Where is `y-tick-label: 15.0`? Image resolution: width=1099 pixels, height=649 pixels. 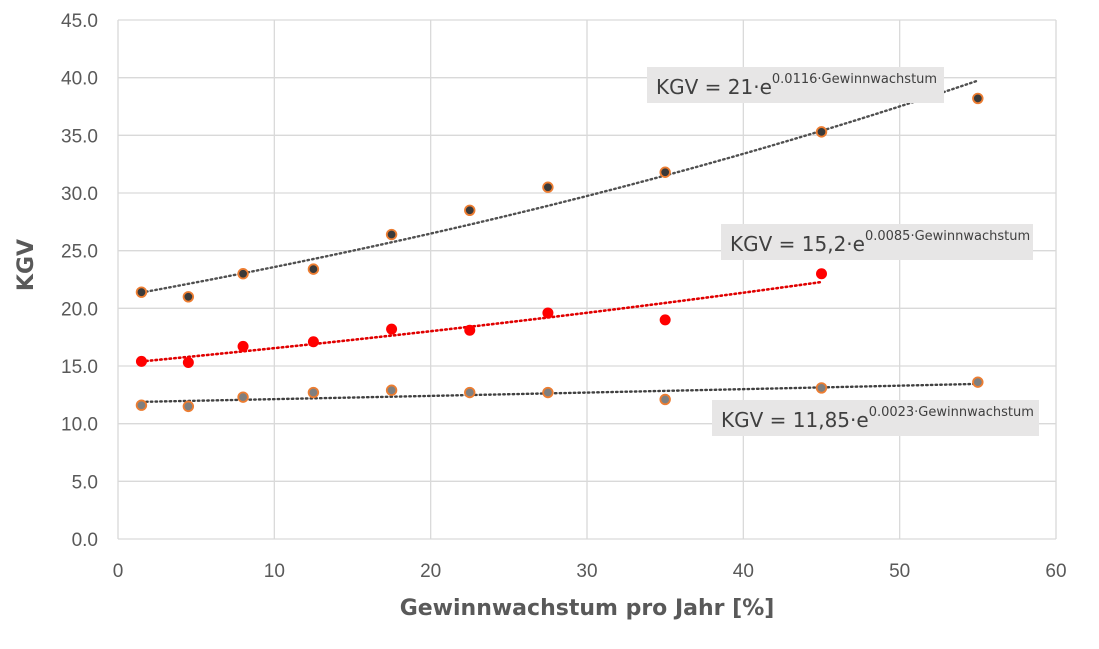 y-tick-label: 15.0 is located at coordinates (79, 367).